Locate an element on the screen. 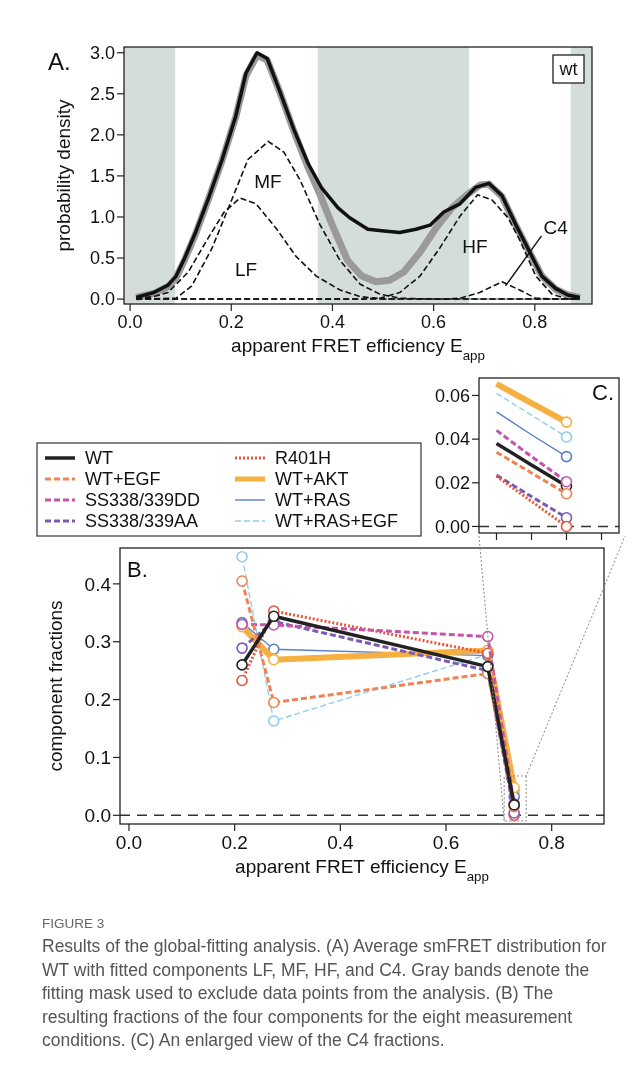 This screenshot has height=1070, width=639. chart-title: A. is located at coordinates (59, 61).